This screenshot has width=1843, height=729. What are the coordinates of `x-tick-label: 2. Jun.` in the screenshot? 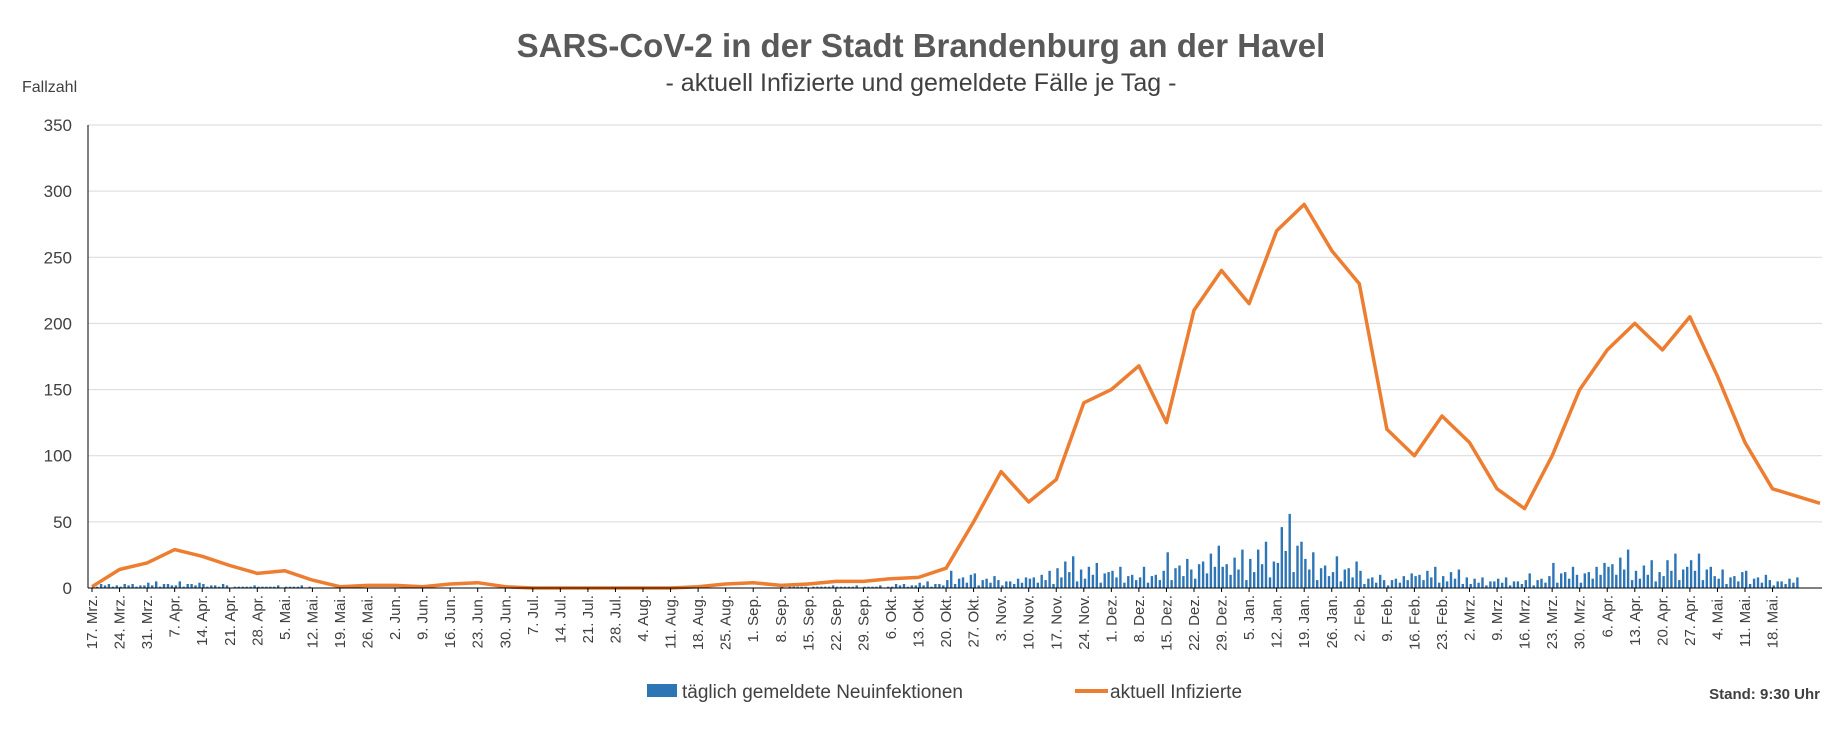 It's located at (395, 617).